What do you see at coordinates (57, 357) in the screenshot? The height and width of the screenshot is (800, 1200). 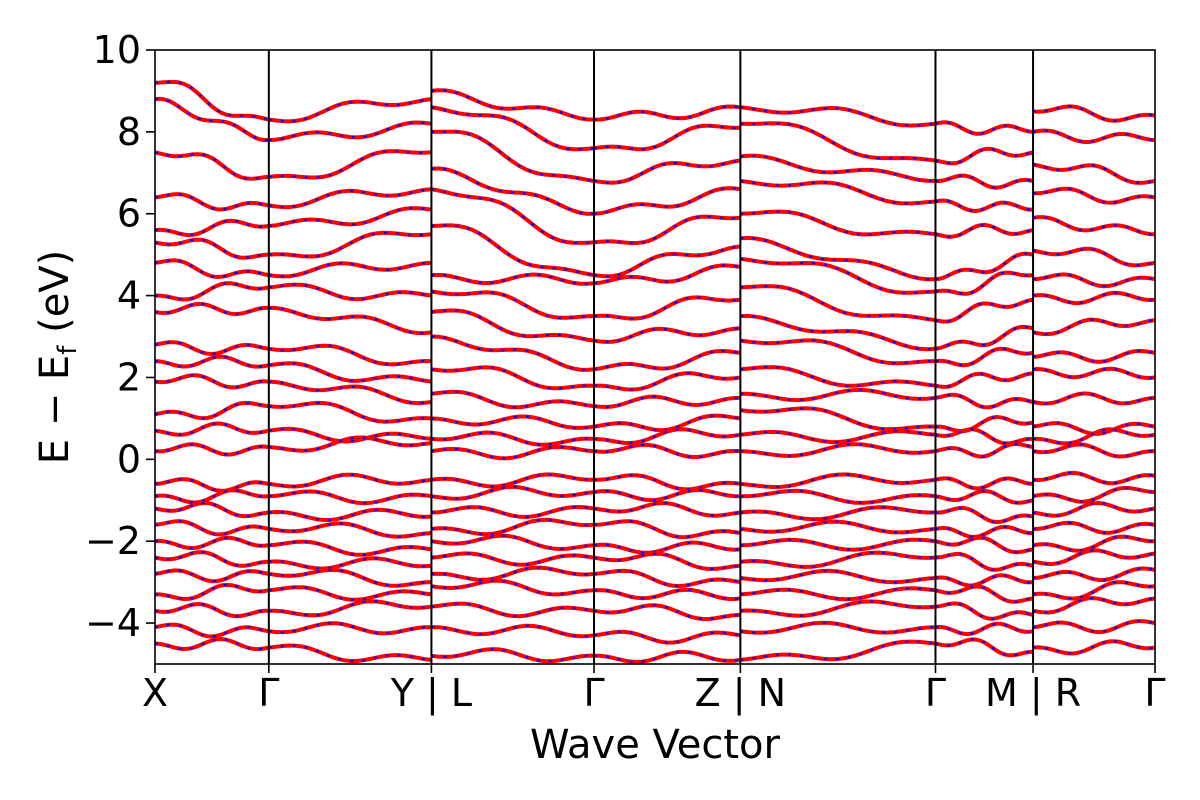 I see `y-axis-title: E − Ef (eV)` at bounding box center [57, 357].